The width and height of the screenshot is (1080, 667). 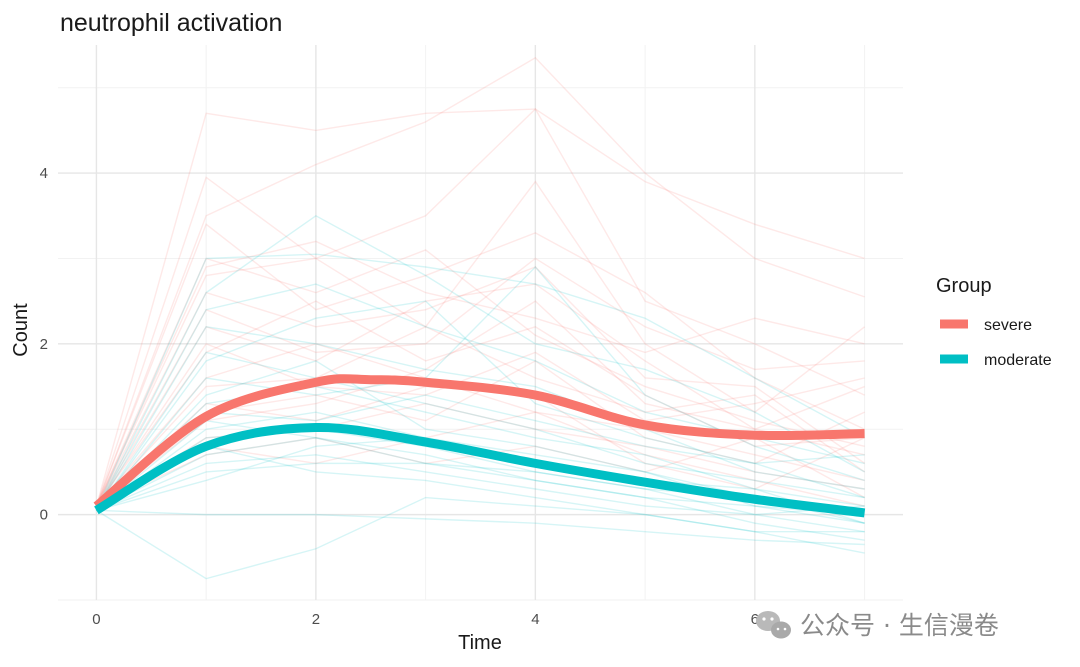 I want to click on series-line-severe, so click(x=479, y=442).